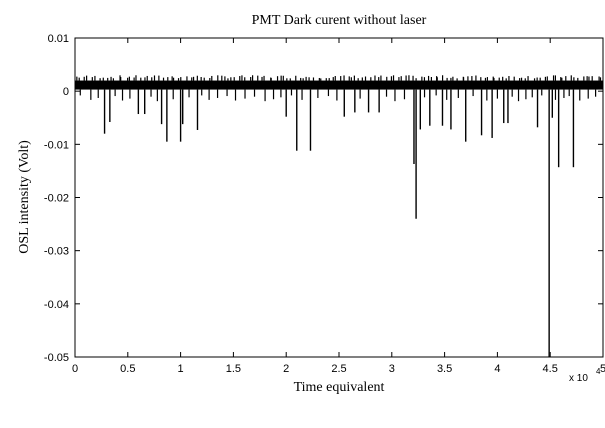 The image size is (605, 428). What do you see at coordinates (56, 145) in the screenshot?
I see `y-tick-label: -0.01` at bounding box center [56, 145].